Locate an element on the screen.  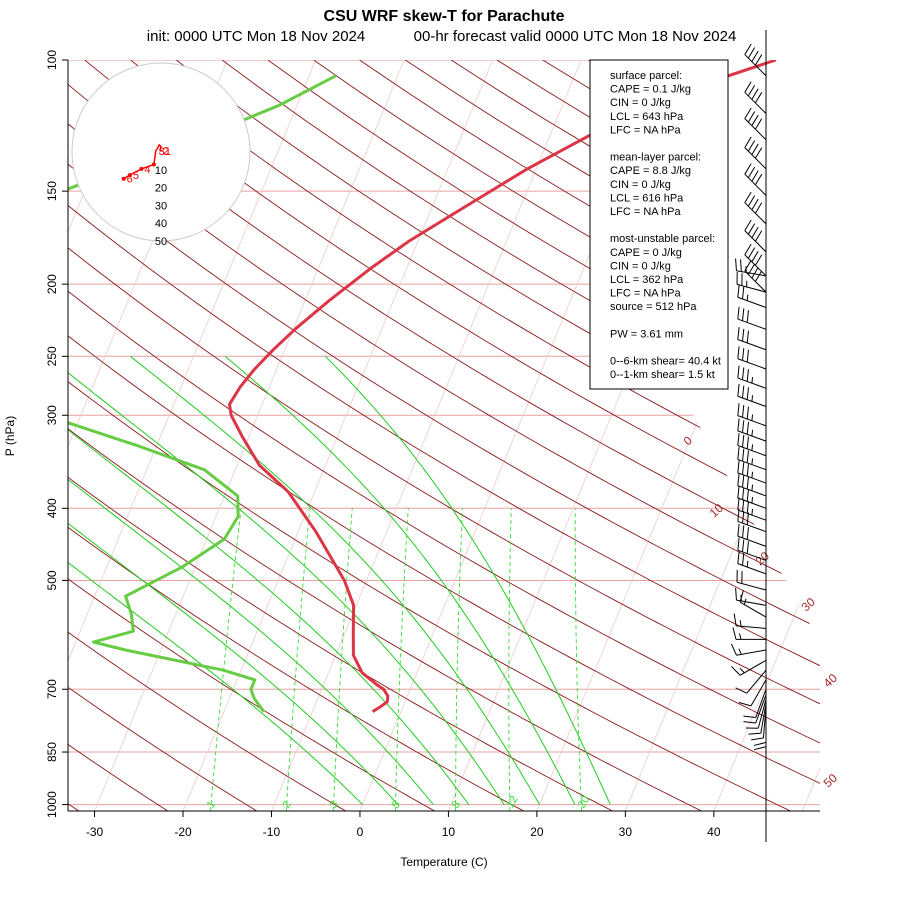
mixing-ratio-label: 20 is located at coordinates (584, 802).